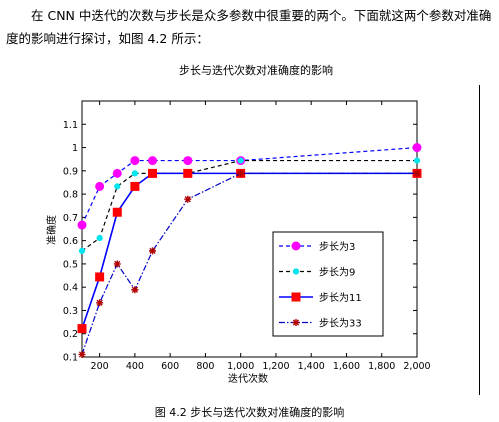 This screenshot has height=422, width=499. I want to click on y-tick-label: 0.8, so click(70, 195).